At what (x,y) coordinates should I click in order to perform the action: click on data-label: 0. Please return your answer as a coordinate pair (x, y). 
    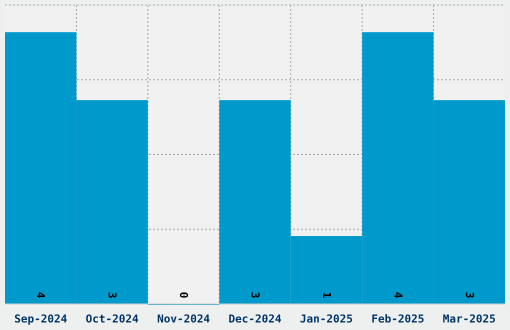
    Looking at the image, I should click on (183, 295).